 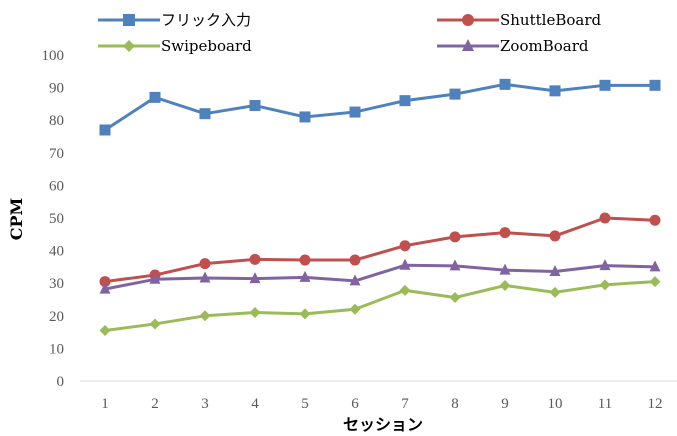 I want to click on x-tick-label: 5, so click(x=305, y=404).